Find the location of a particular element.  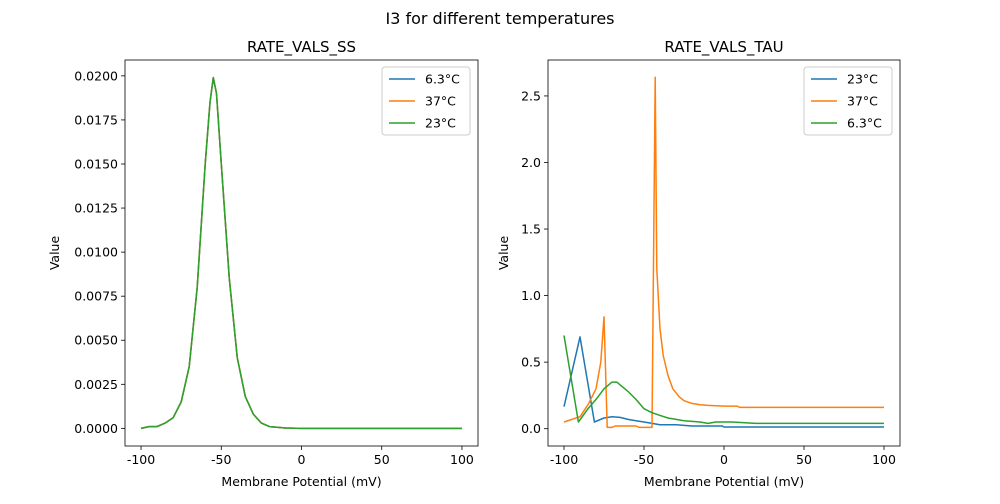

y-tick-label: 0.0175 is located at coordinates (96, 119).